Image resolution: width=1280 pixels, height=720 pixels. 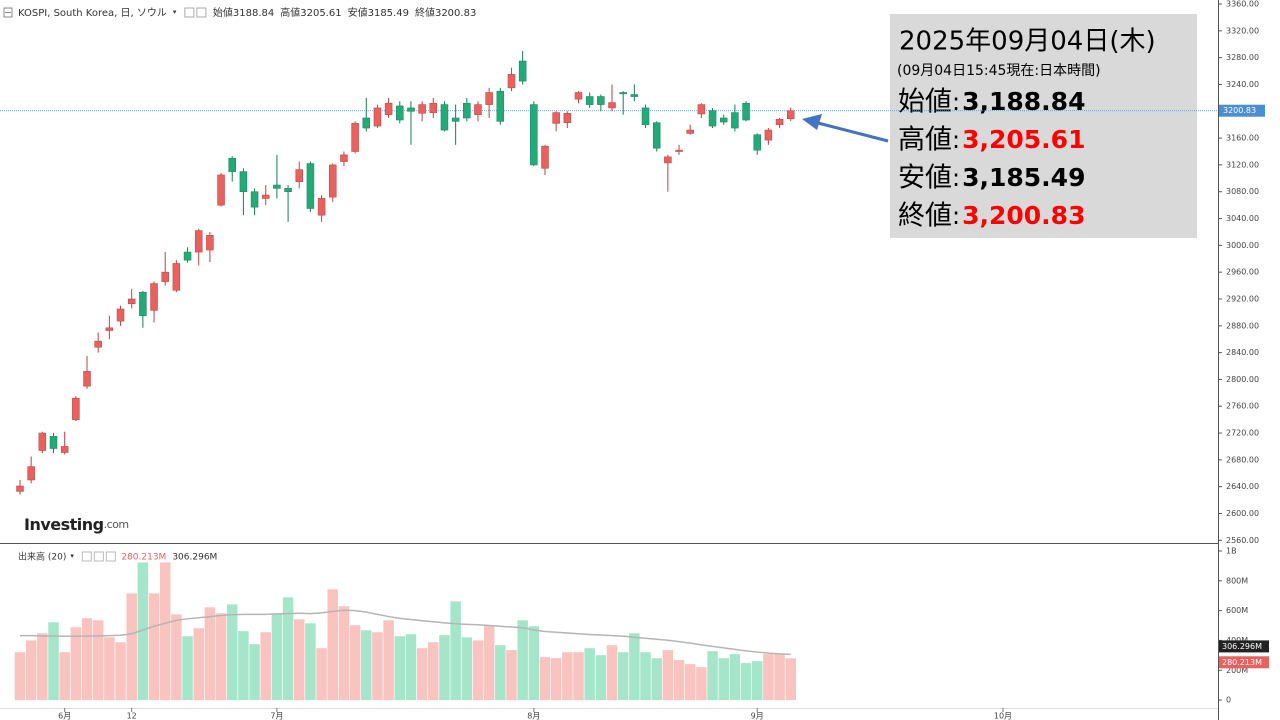 What do you see at coordinates (1023, 139) in the screenshot?
I see `info-value: 3,205.61` at bounding box center [1023, 139].